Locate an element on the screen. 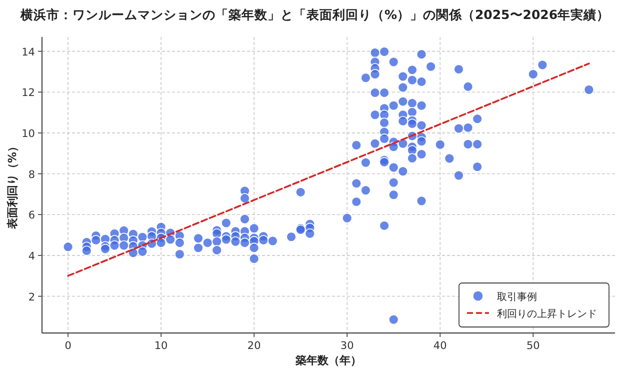  x-tick-label: 40 is located at coordinates (440, 346).